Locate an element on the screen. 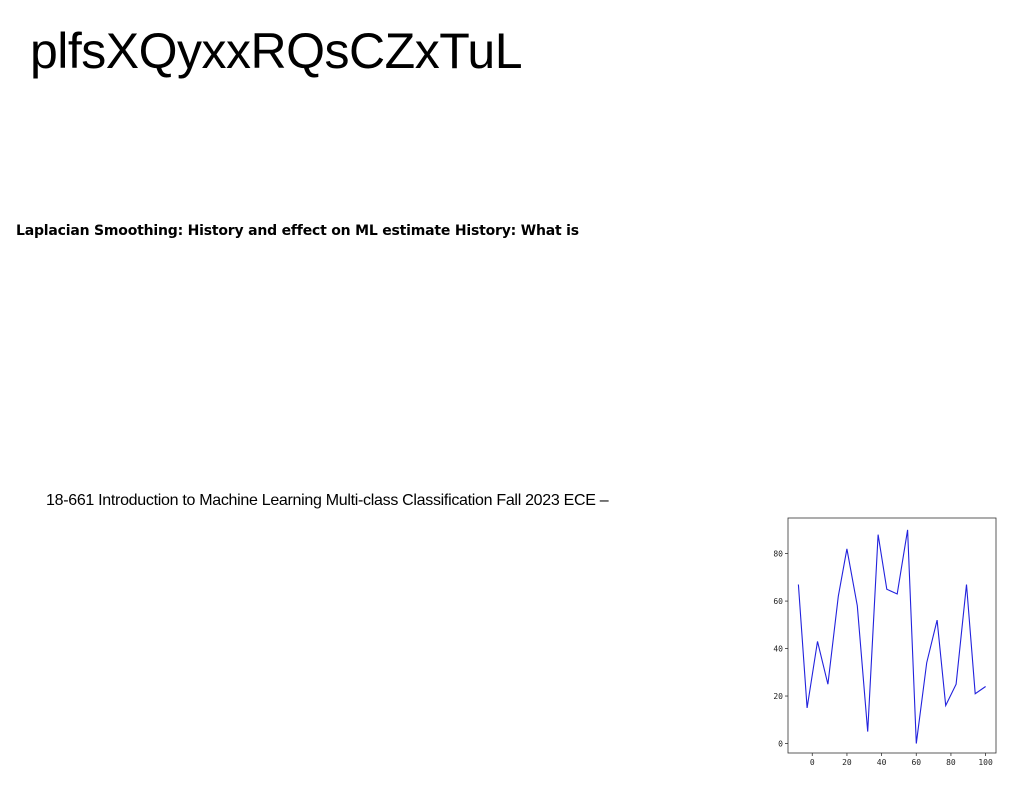  x-tick-label: 80 is located at coordinates (951, 762).